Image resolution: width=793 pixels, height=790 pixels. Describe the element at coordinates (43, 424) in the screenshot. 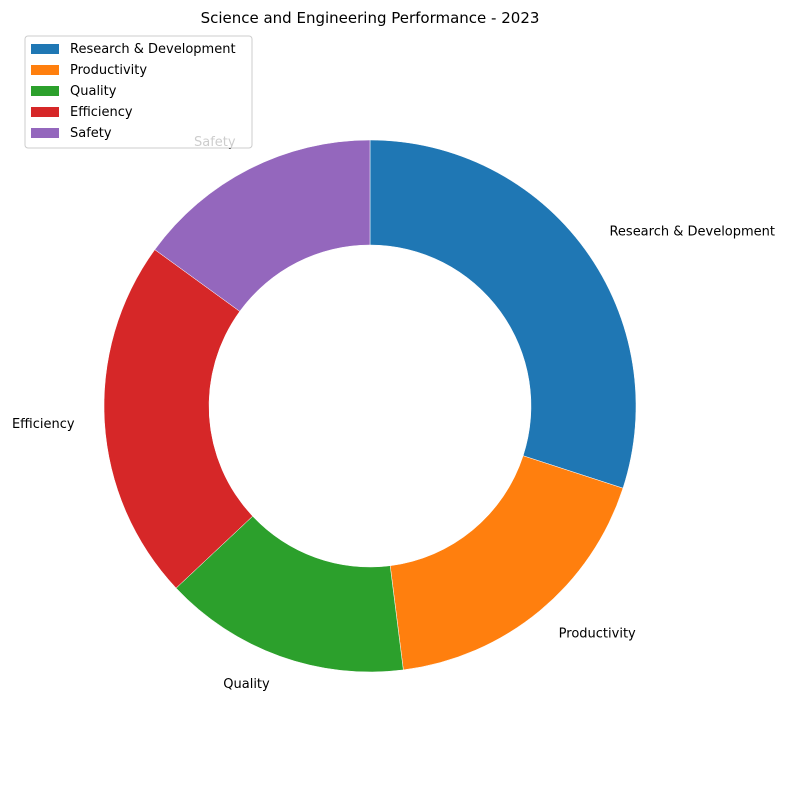

I see `slice-label-efficiency: Efficiency` at that location.